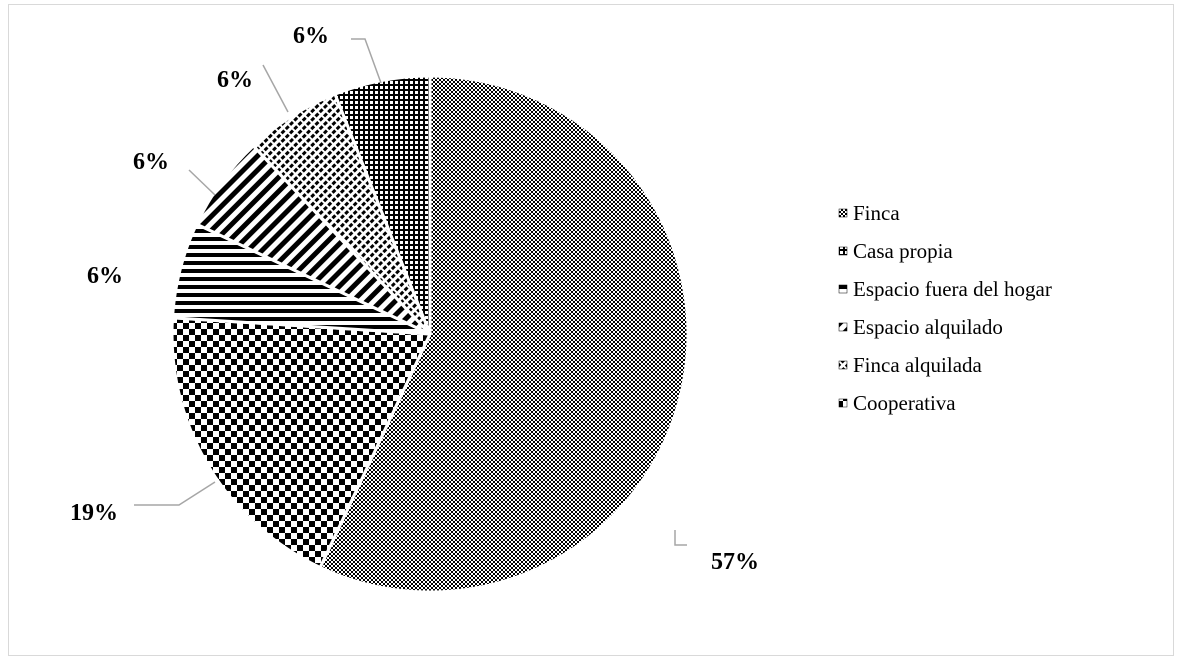  I want to click on leader-line-casa-propia, so click(366, 61).